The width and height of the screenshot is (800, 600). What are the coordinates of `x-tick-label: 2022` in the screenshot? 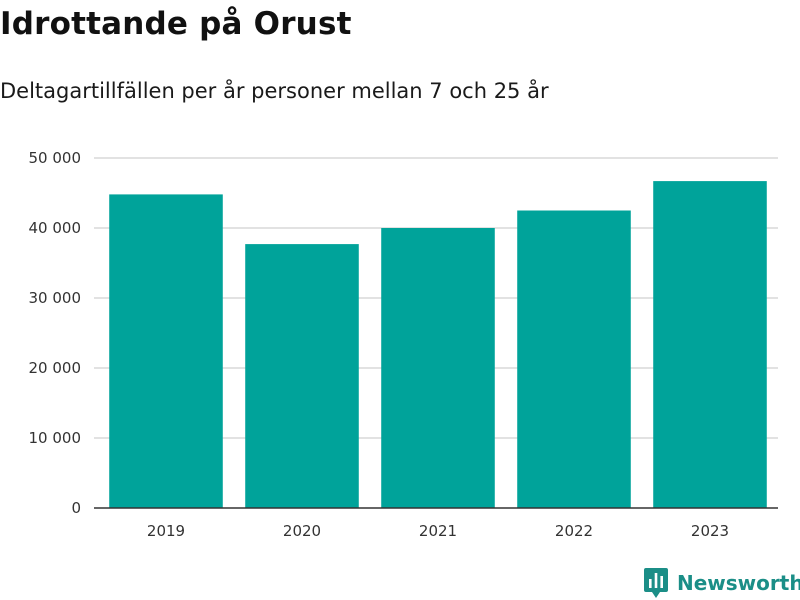 It's located at (574, 531).